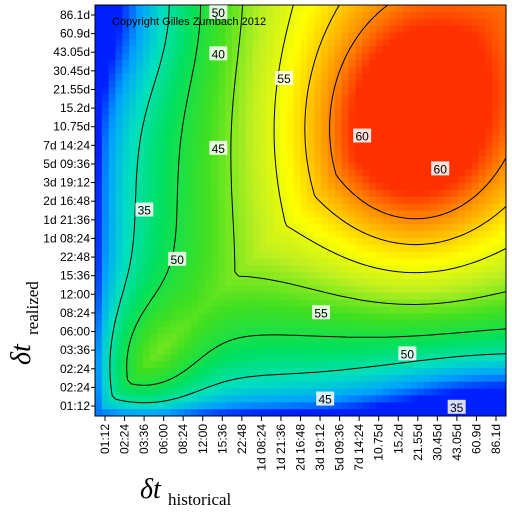 The width and height of the screenshot is (512, 512). What do you see at coordinates (75, 369) in the screenshot?
I see `y-tick-label: 02:24` at bounding box center [75, 369].